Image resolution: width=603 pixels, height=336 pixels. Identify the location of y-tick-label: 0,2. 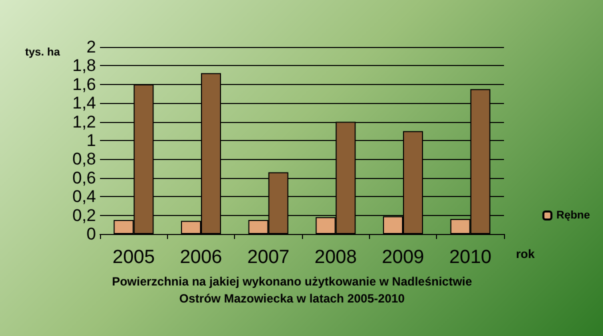
(84, 215).